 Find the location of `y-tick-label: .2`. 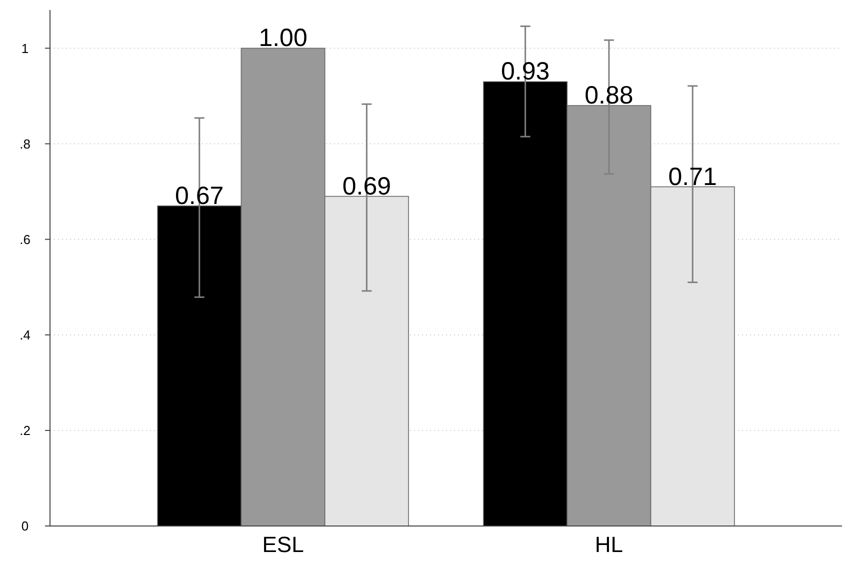

y-tick-label: .2 is located at coordinates (25, 430).